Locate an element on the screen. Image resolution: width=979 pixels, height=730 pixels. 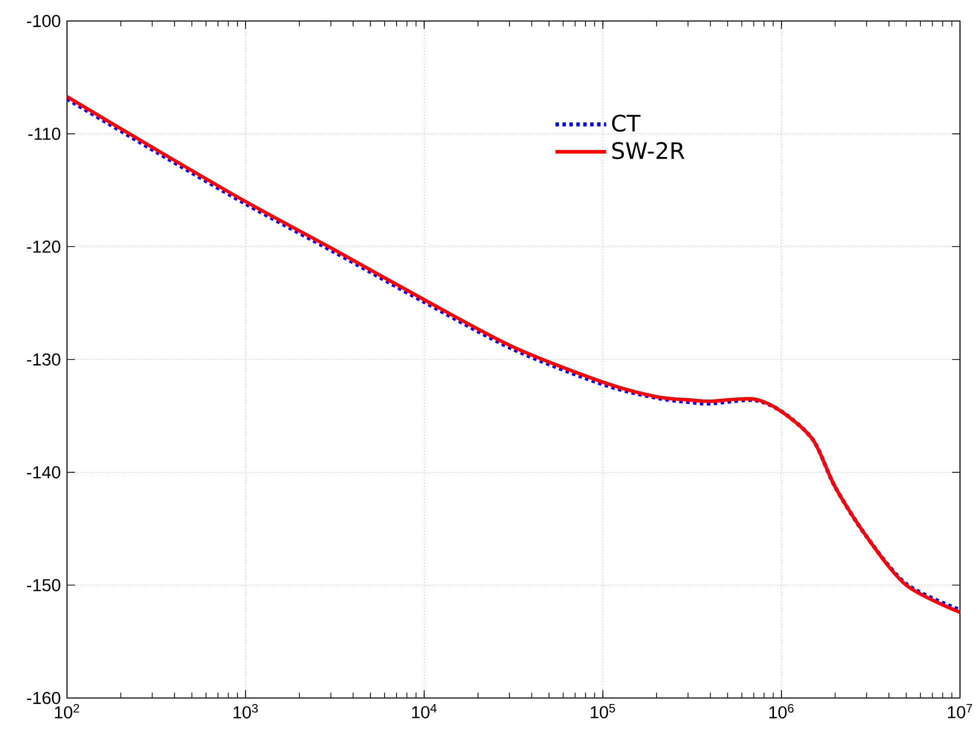
x-tick-label: 10$^{4}$ is located at coordinates (424, 711).